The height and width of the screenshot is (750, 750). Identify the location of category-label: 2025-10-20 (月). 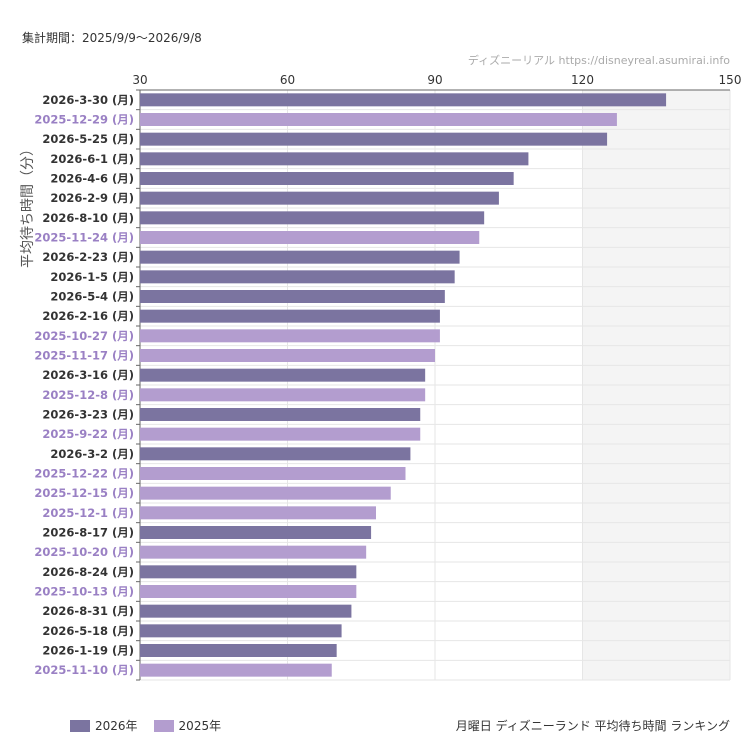
(84, 552).